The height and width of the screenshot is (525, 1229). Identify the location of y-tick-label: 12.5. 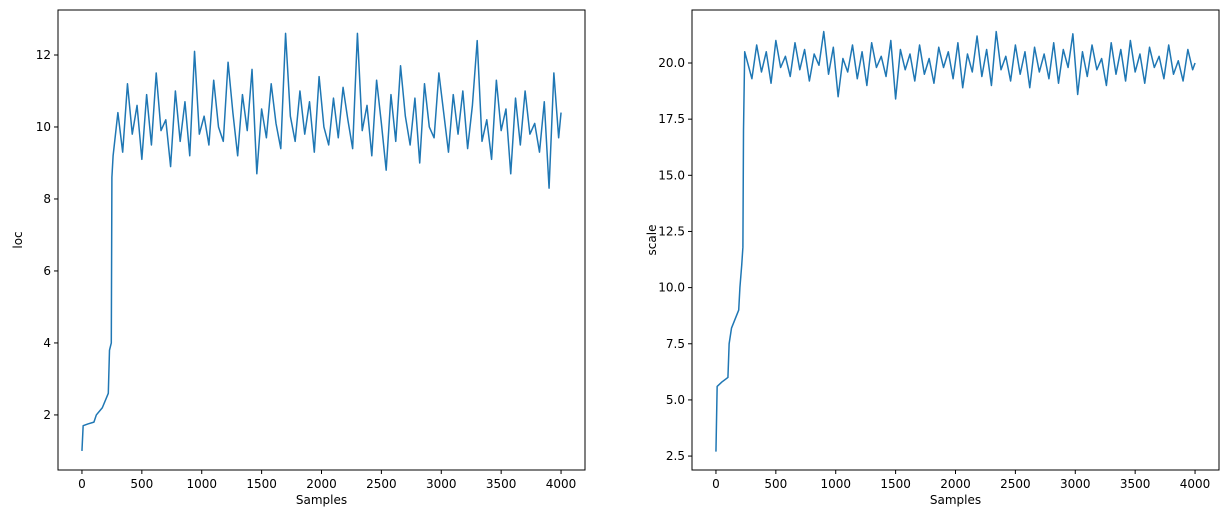
(671, 231).